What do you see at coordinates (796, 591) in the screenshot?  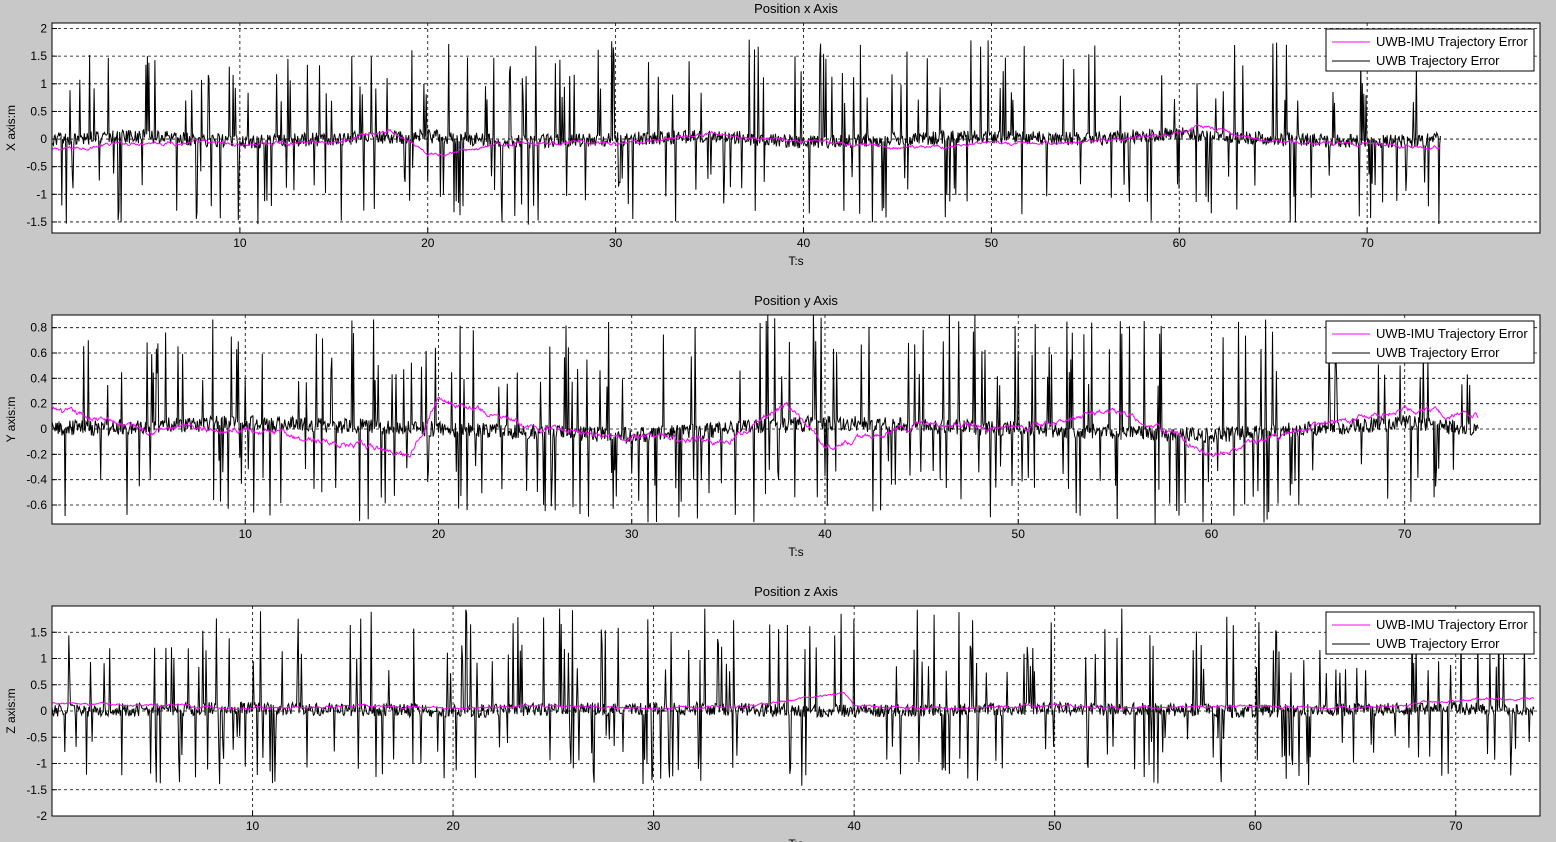 I see `chart-title: Position z Axis` at bounding box center [796, 591].